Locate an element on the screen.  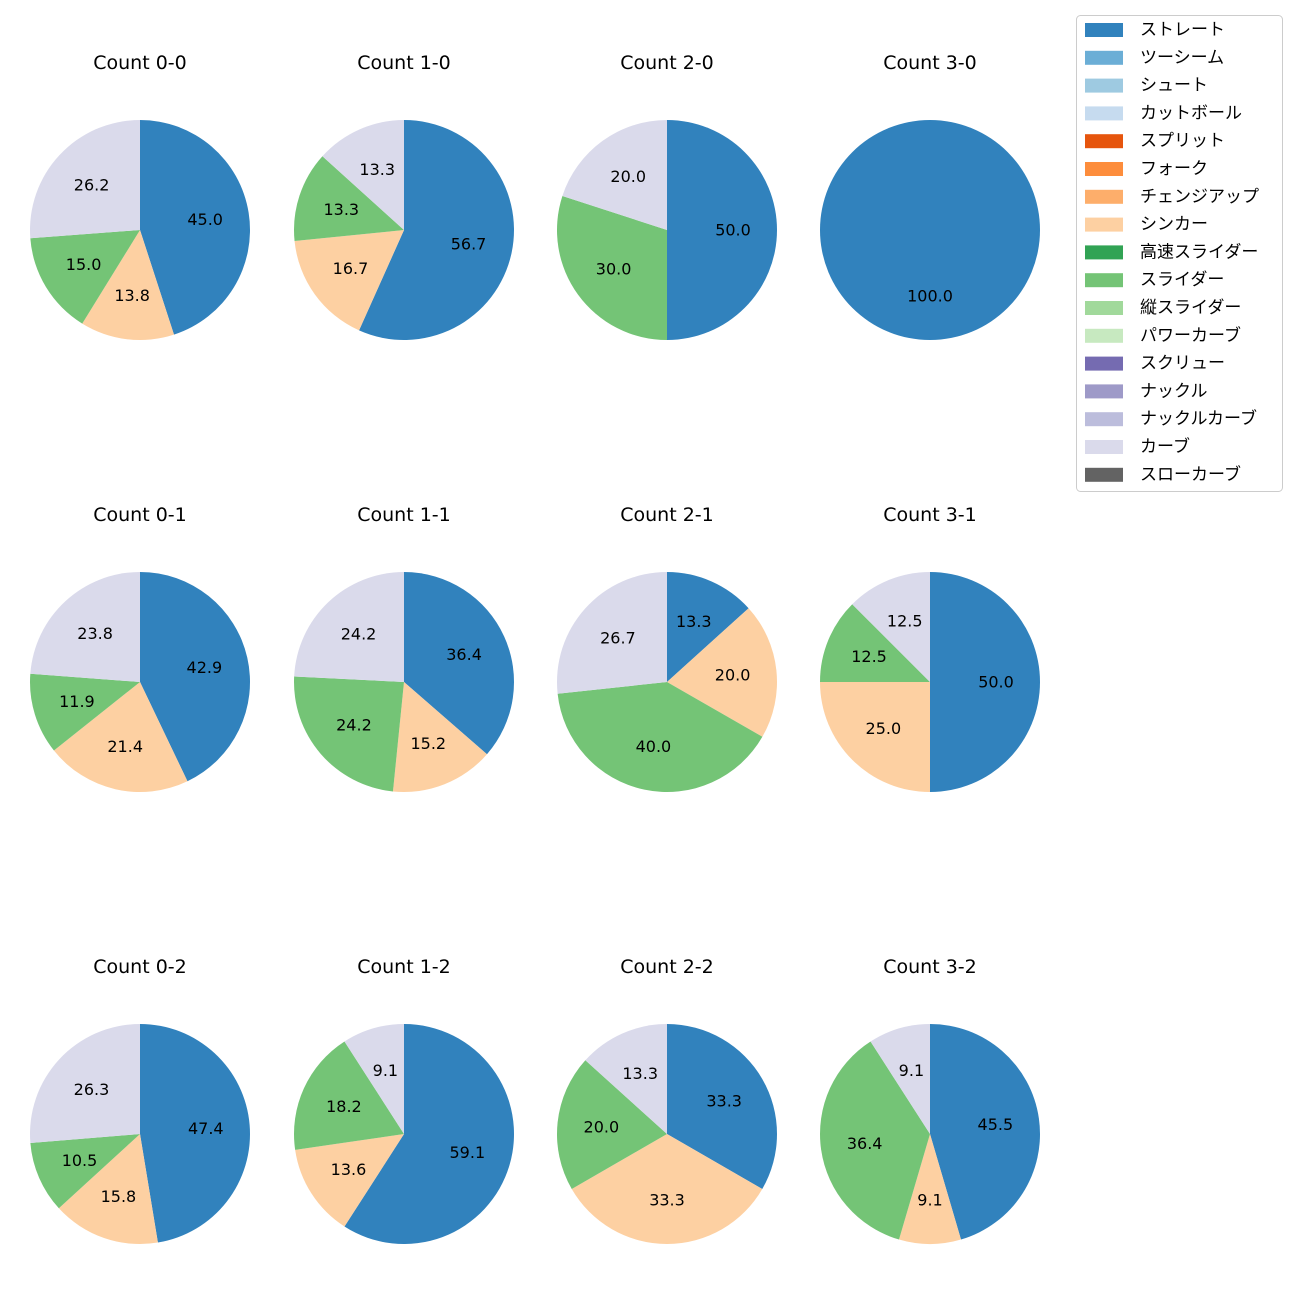
legend-item: スプリット is located at coordinates (1155, 141).